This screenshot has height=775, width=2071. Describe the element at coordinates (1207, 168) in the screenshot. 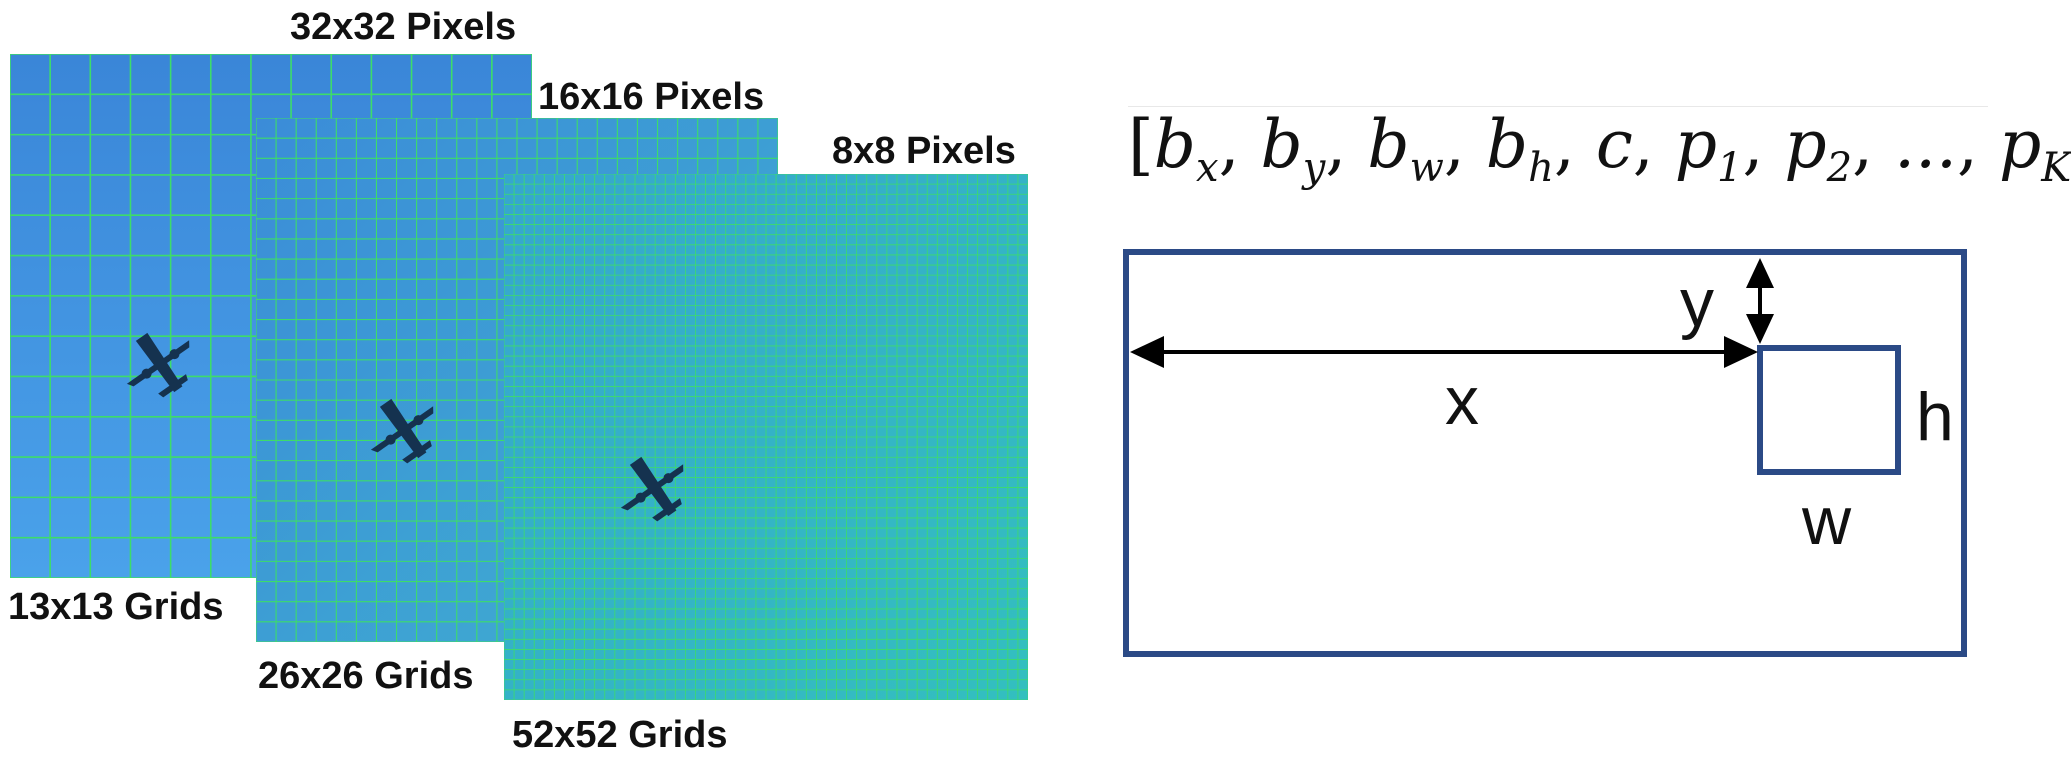

I see `formula-term-subscript: x` at that location.